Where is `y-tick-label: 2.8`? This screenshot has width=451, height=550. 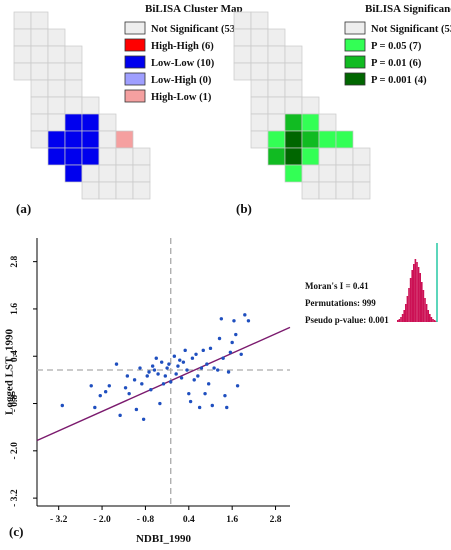
y-tick-label: 2.8 is located at coordinates (15, 261).